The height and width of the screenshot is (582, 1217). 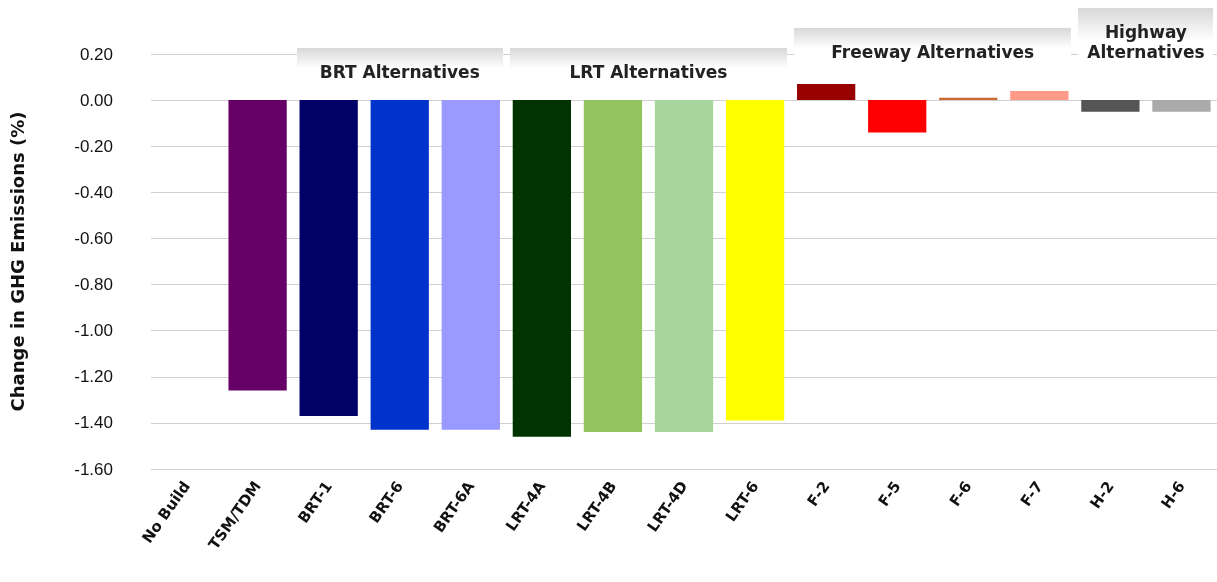 What do you see at coordinates (93, 331) in the screenshot?
I see `y-tick-label: -1.00` at bounding box center [93, 331].